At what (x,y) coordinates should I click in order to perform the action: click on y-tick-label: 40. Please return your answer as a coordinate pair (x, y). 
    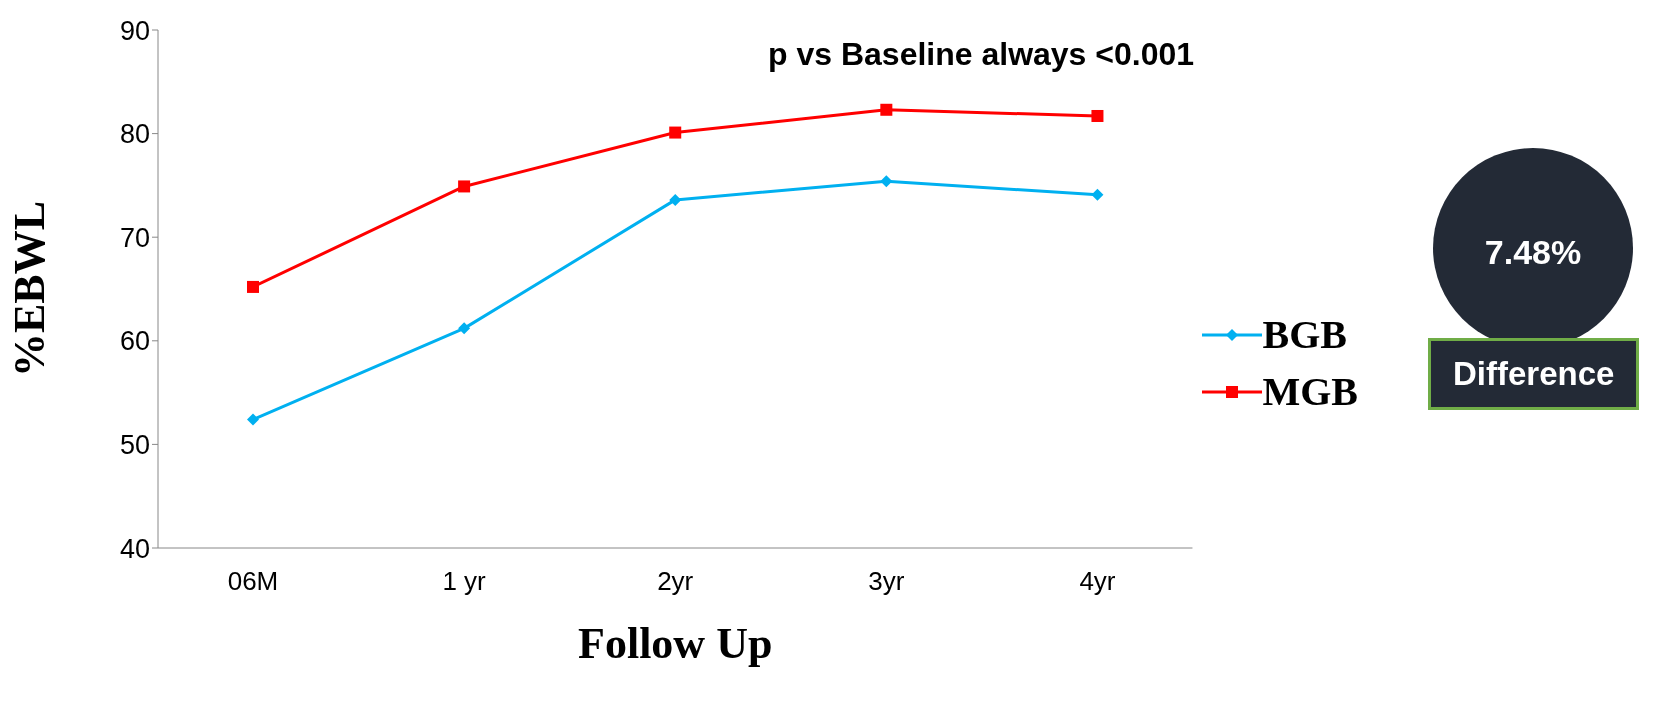
    Looking at the image, I should click on (134, 548).